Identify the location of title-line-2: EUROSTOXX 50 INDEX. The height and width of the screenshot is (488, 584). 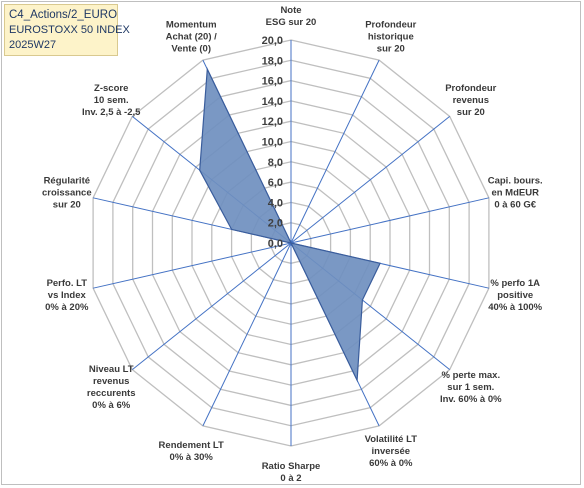
(69, 30).